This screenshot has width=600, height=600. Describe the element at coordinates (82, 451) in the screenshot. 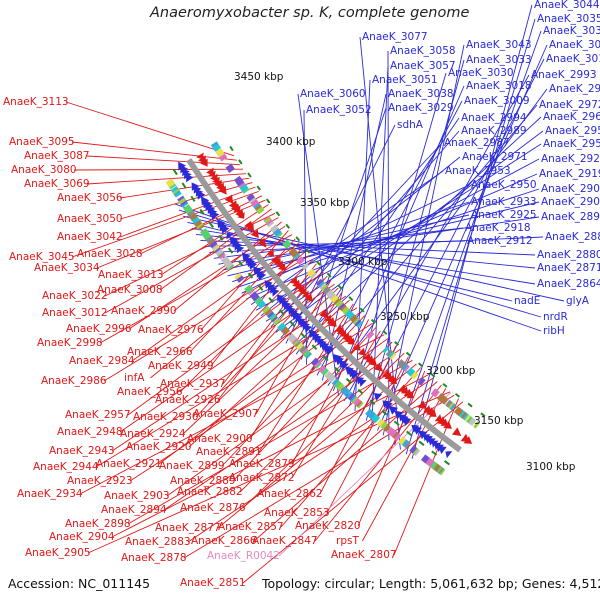

I see `gene-label-reverse: AnaeK_2943` at that location.